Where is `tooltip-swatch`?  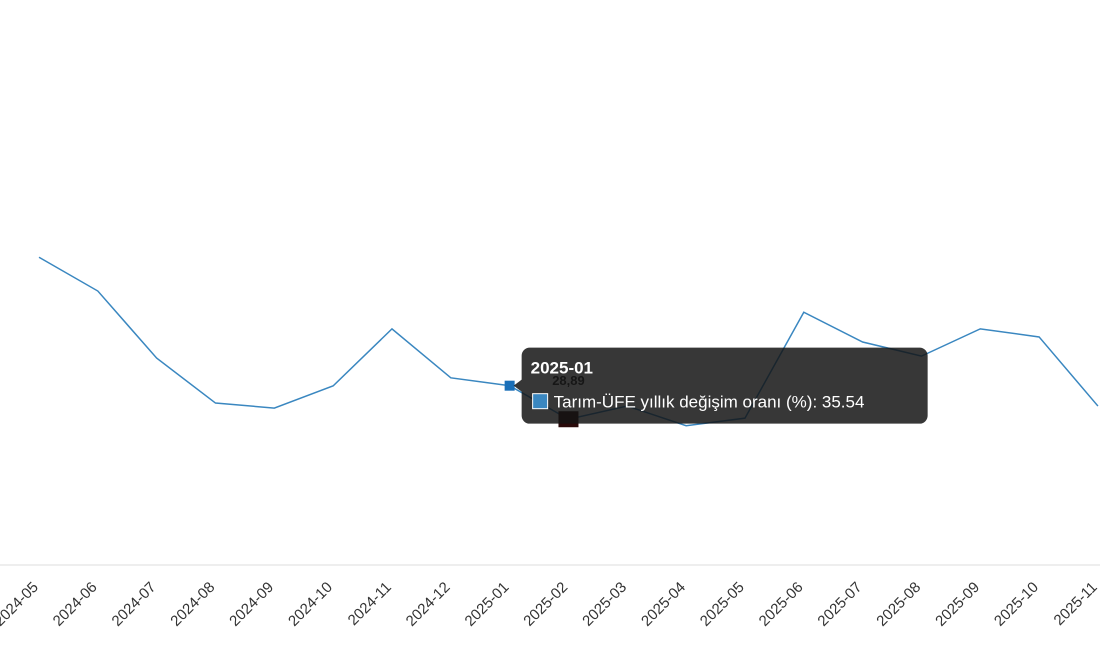
tooltip-swatch is located at coordinates (540, 401).